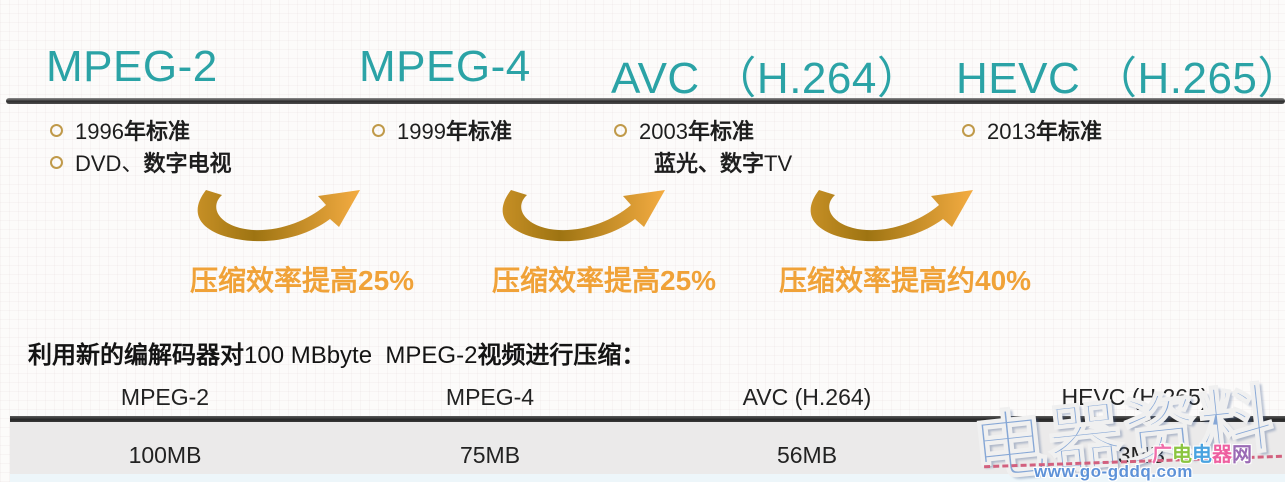  I want to click on fact-mpeg2-year: 1996年标准, so click(120, 130).